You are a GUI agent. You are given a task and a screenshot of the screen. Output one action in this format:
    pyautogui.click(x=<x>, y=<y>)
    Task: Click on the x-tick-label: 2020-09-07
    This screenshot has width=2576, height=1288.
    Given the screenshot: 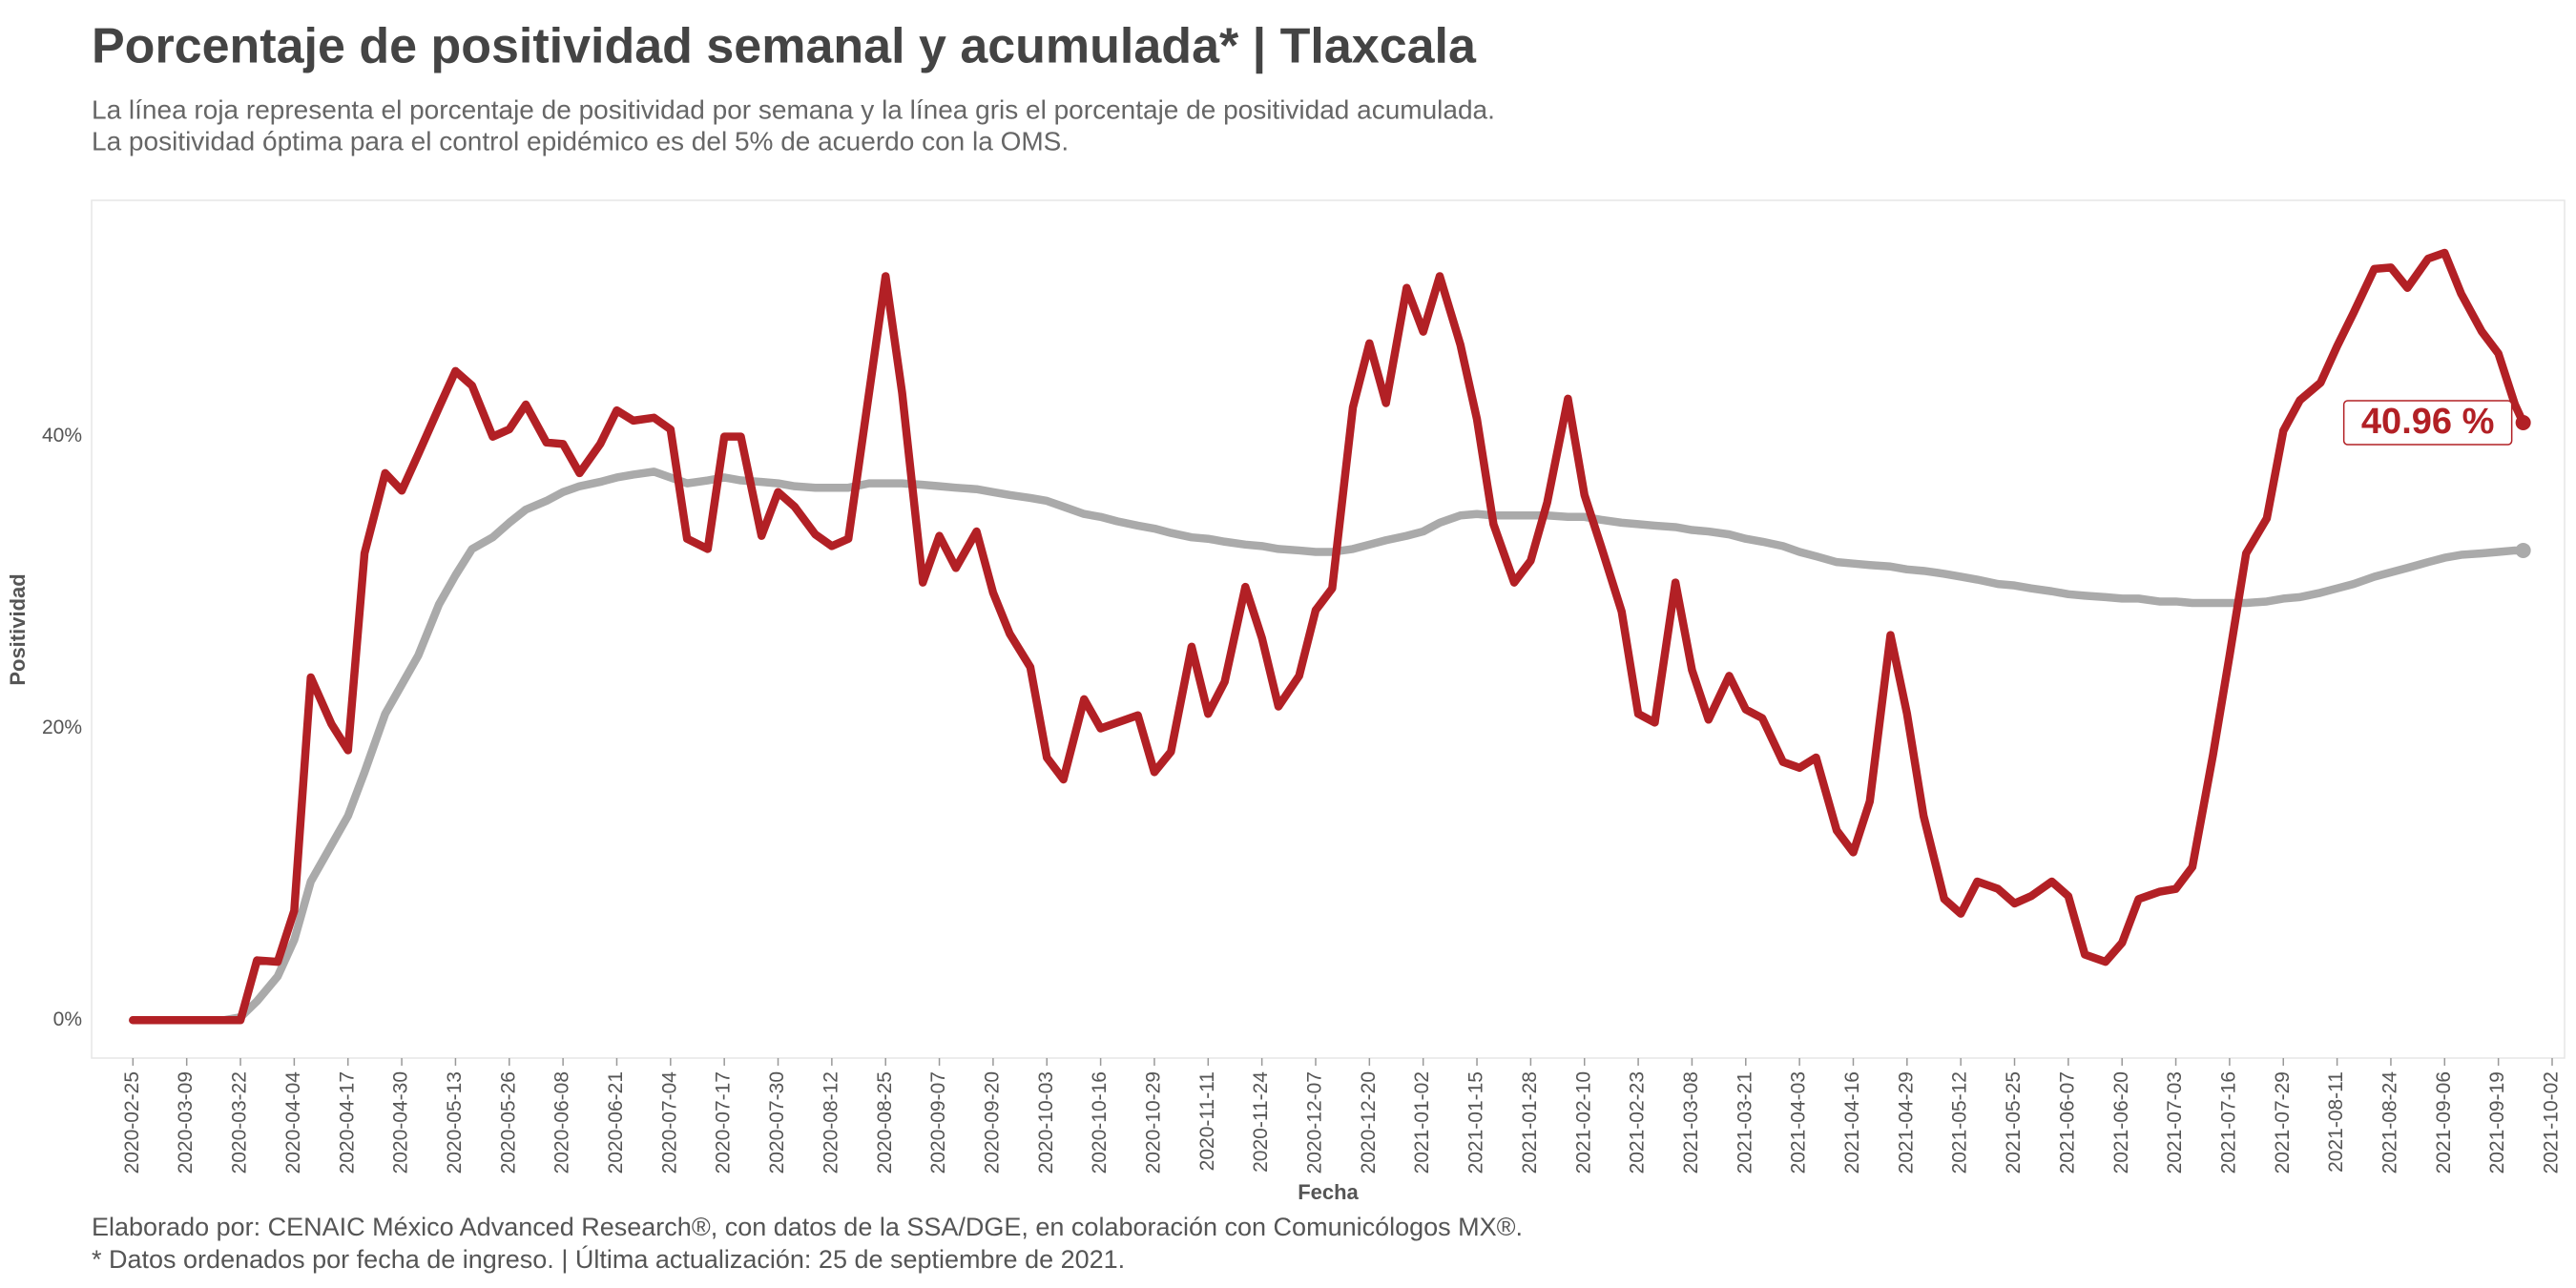 What is the action you would take?
    pyautogui.click(x=938, y=1122)
    